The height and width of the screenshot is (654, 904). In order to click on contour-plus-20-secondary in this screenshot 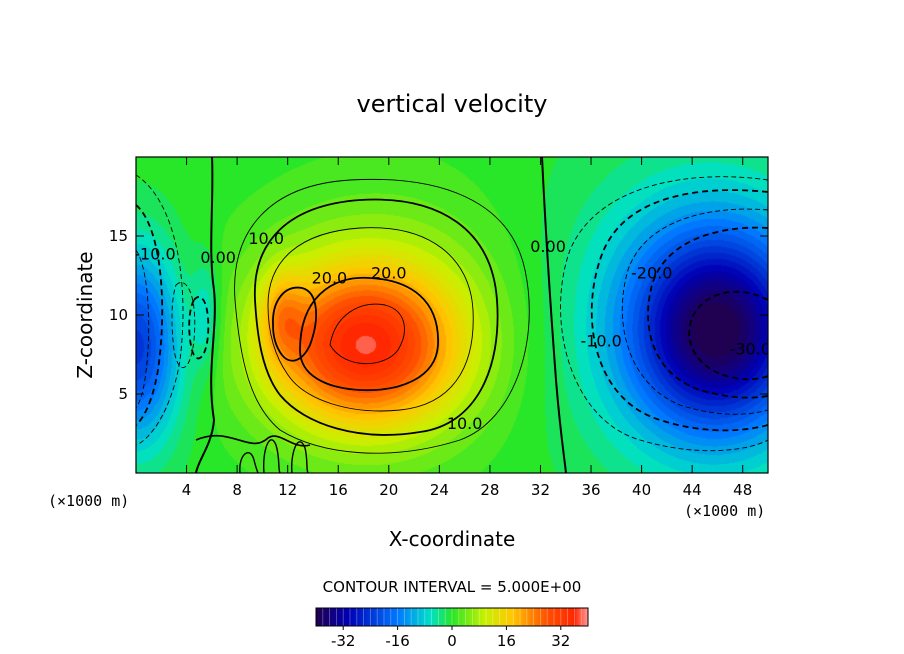, I will do `click(294, 324)`.